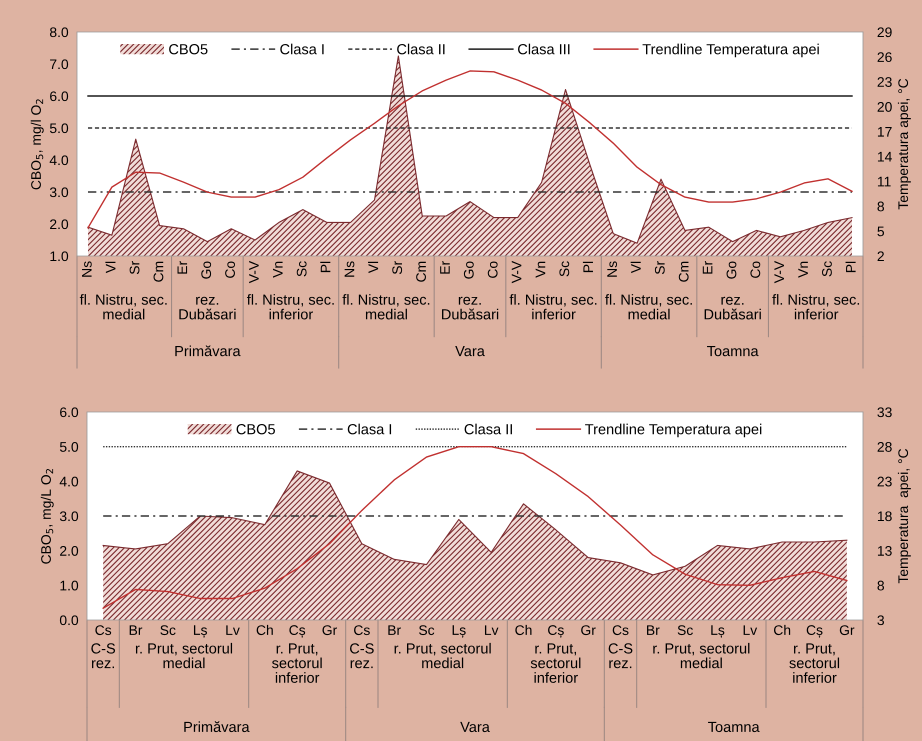 Image resolution: width=922 pixels, height=741 pixels. Describe the element at coordinates (302, 49) in the screenshot. I see `legend-label: Clasa I` at that location.